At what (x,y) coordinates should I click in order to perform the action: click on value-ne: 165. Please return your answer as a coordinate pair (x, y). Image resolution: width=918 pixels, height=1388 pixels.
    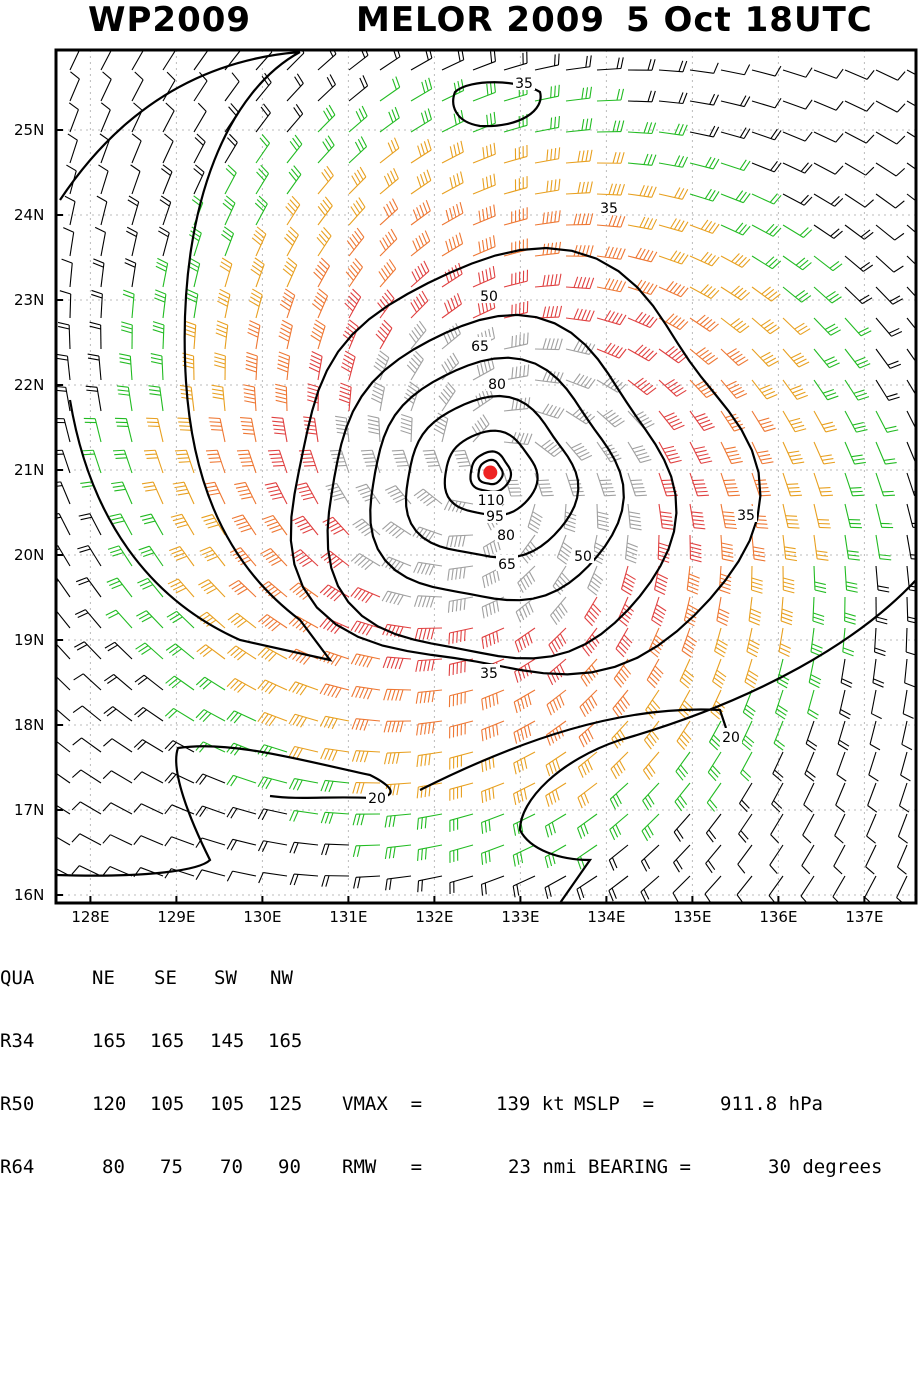
    Looking at the image, I should click on (109, 1041).